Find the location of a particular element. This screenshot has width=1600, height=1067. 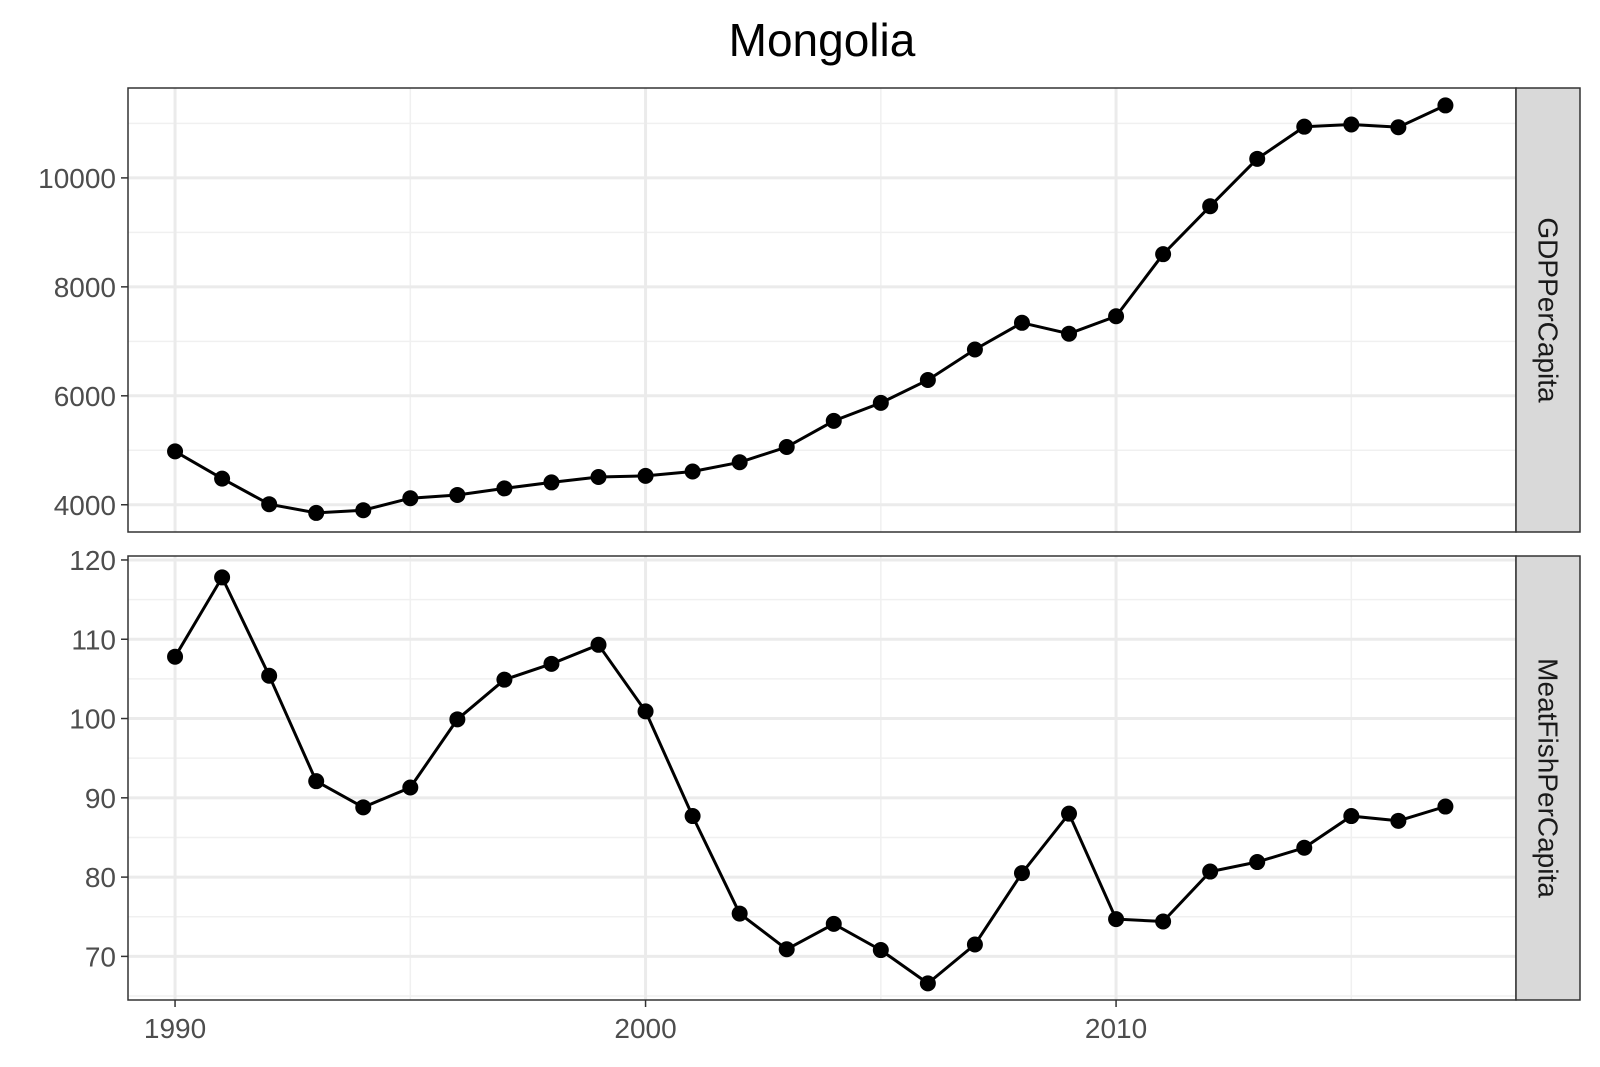

facet-strip-label: GDPPerCapita is located at coordinates (1548, 310).